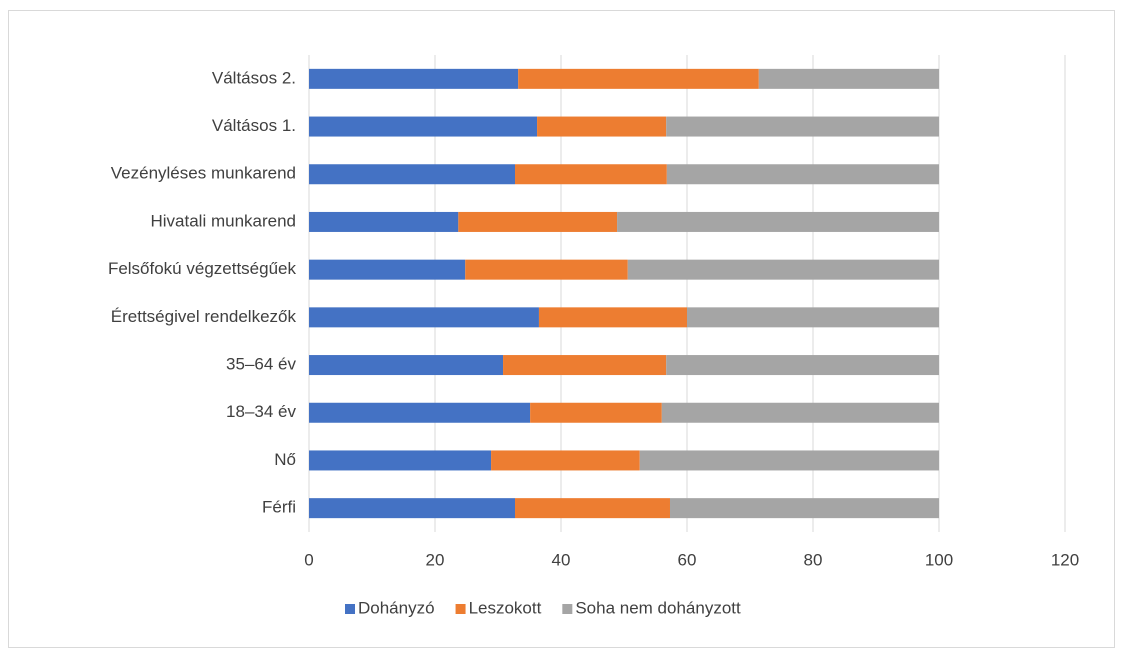 This screenshot has height=650, width=1124. Describe the element at coordinates (285, 459) in the screenshot. I see `y-tick-label: Nő` at that location.